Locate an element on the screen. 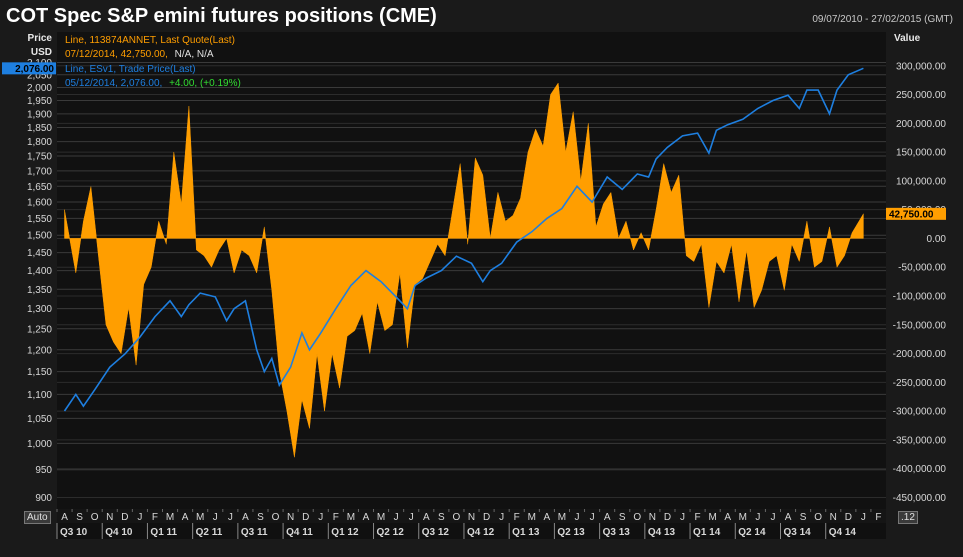 The height and width of the screenshot is (557, 963). auto-scale-button: Auto is located at coordinates (37, 517).